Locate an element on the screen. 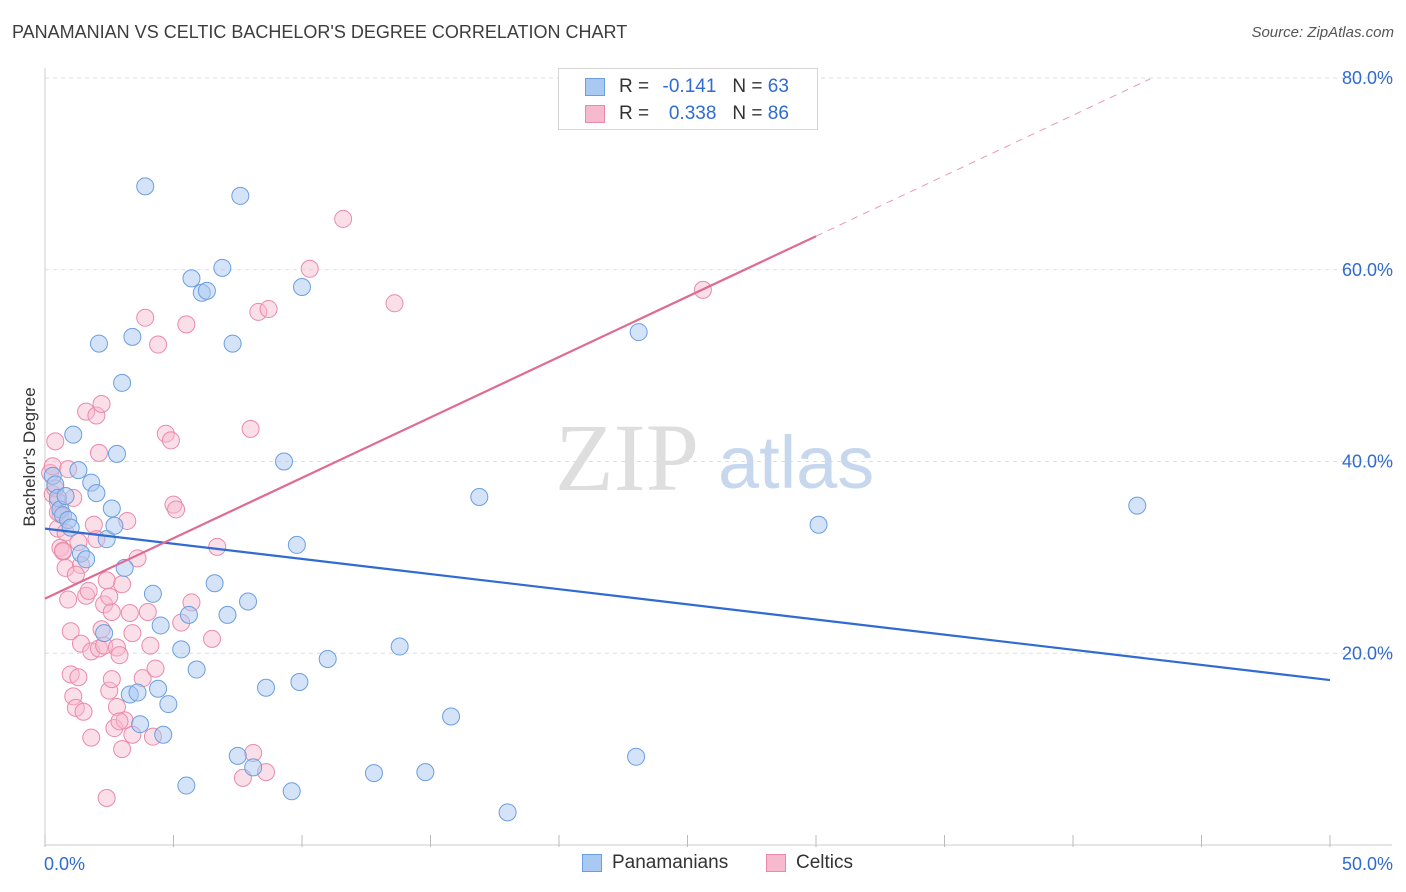 The width and height of the screenshot is (1406, 892). y-tick-label: 20.0% is located at coordinates (1367, 653).